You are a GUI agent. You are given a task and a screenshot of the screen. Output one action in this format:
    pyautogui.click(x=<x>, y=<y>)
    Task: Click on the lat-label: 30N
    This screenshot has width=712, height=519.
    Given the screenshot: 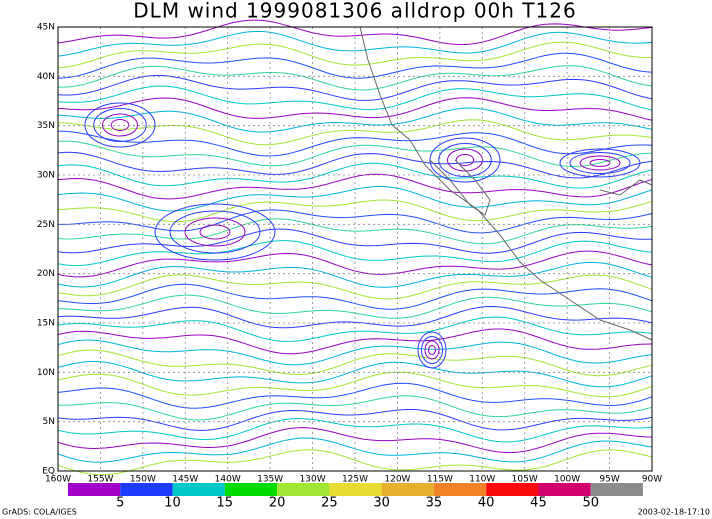 What is the action you would take?
    pyautogui.click(x=46, y=176)
    